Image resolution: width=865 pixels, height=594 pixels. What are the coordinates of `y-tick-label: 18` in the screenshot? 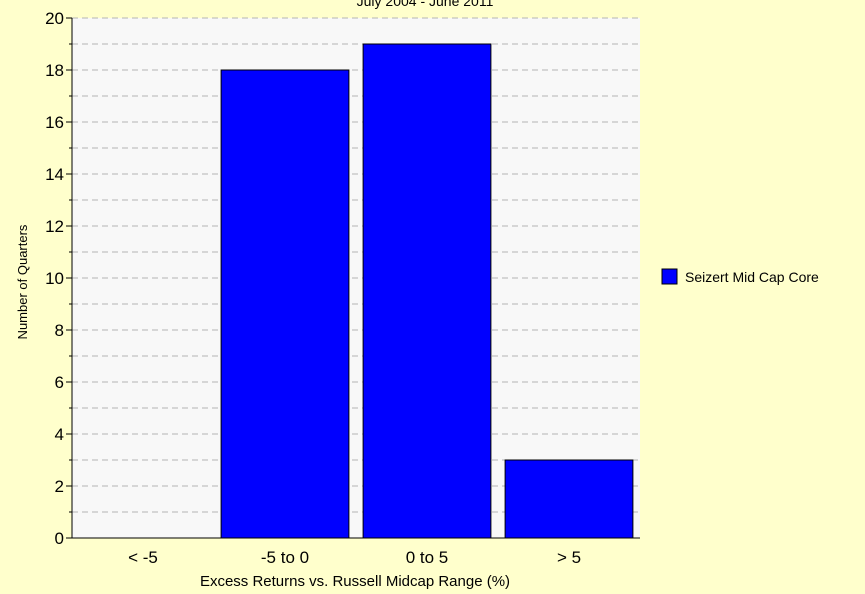 It's located at (54, 70).